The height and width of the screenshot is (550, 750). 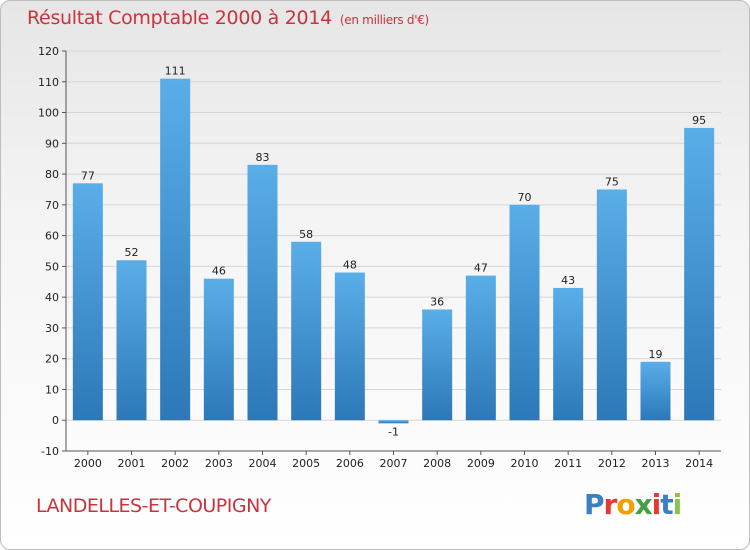 What do you see at coordinates (481, 268) in the screenshot?
I see `bar-value-label: 47` at bounding box center [481, 268].